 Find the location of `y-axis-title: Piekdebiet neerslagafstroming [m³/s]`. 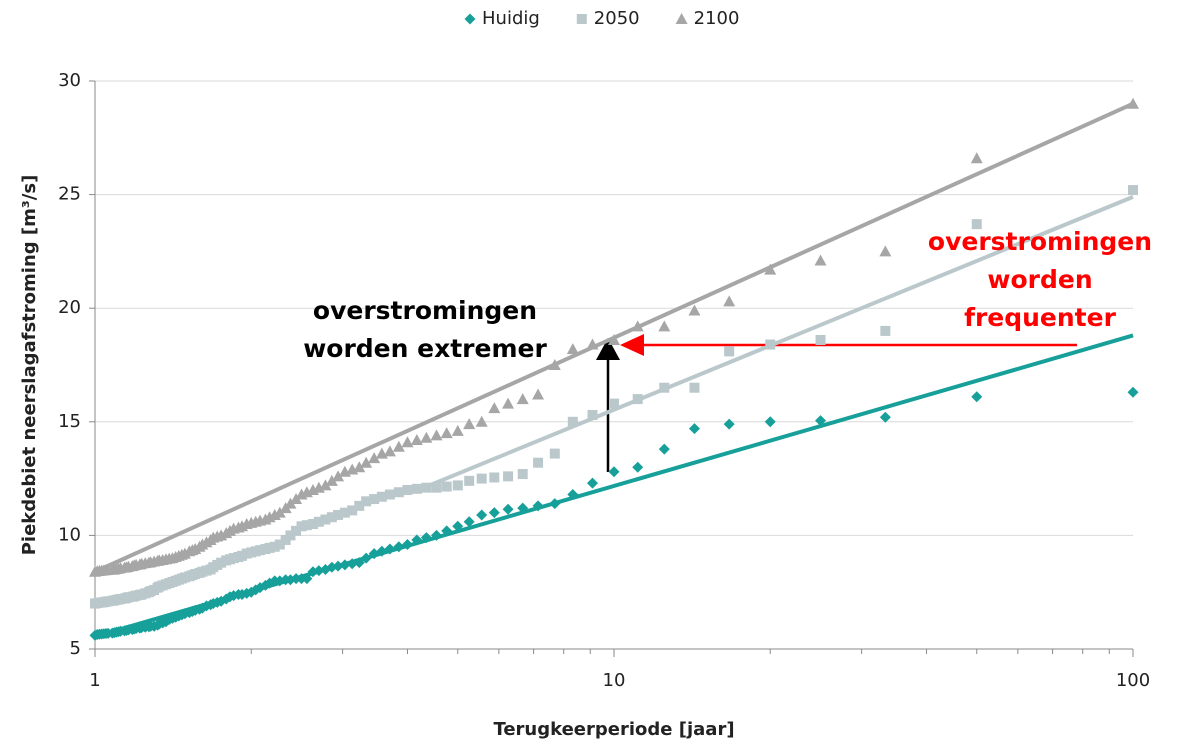

y-axis-title: Piekdebiet neerslagafstroming [m³/s] is located at coordinates (29, 365).